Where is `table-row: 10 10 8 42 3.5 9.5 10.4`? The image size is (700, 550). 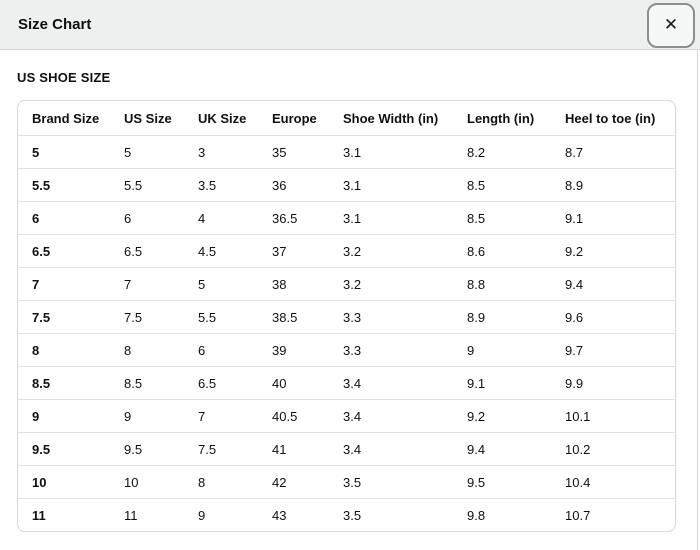
table-row: 10 10 8 42 3.5 9.5 10.4 is located at coordinates (346, 481).